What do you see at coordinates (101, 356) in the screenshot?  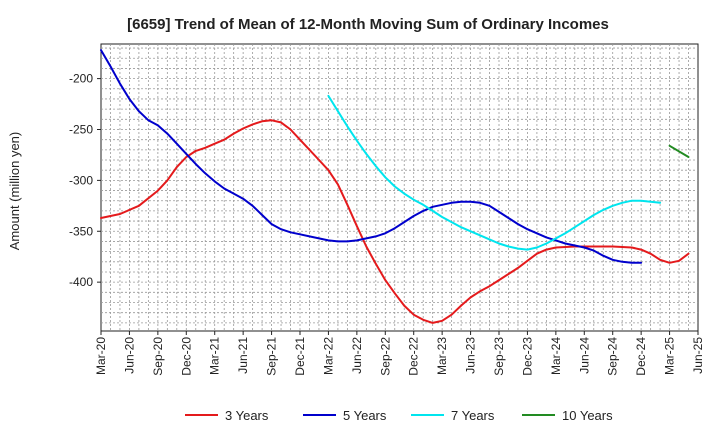 I see `x-tick-label: Mar-20` at bounding box center [101, 356].